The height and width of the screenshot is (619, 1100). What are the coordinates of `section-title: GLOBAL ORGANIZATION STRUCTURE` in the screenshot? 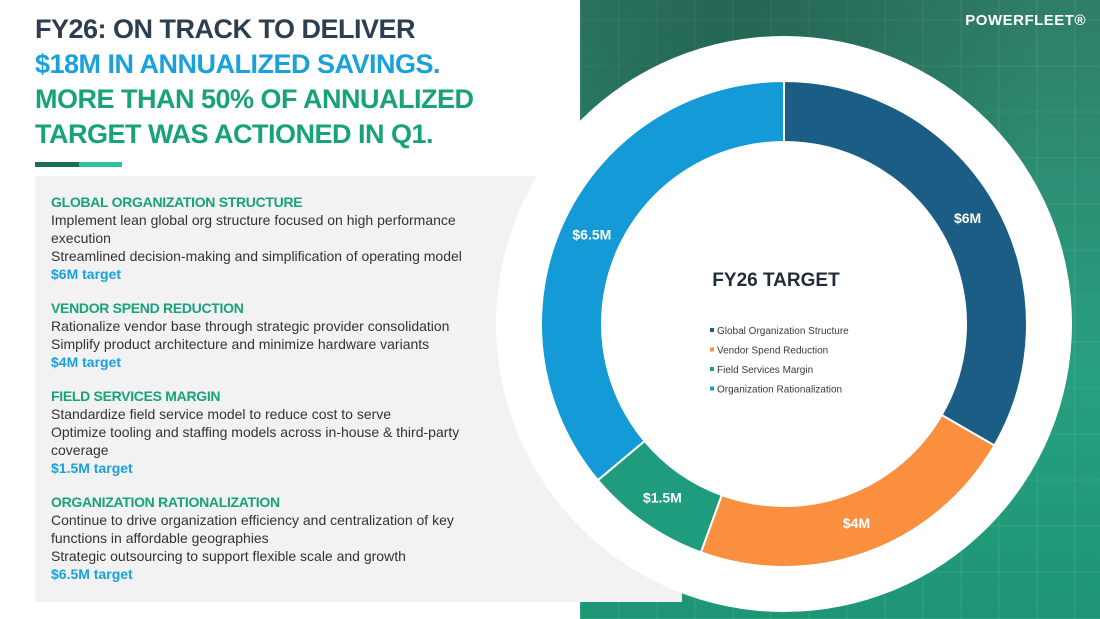 It's located at (177, 202).